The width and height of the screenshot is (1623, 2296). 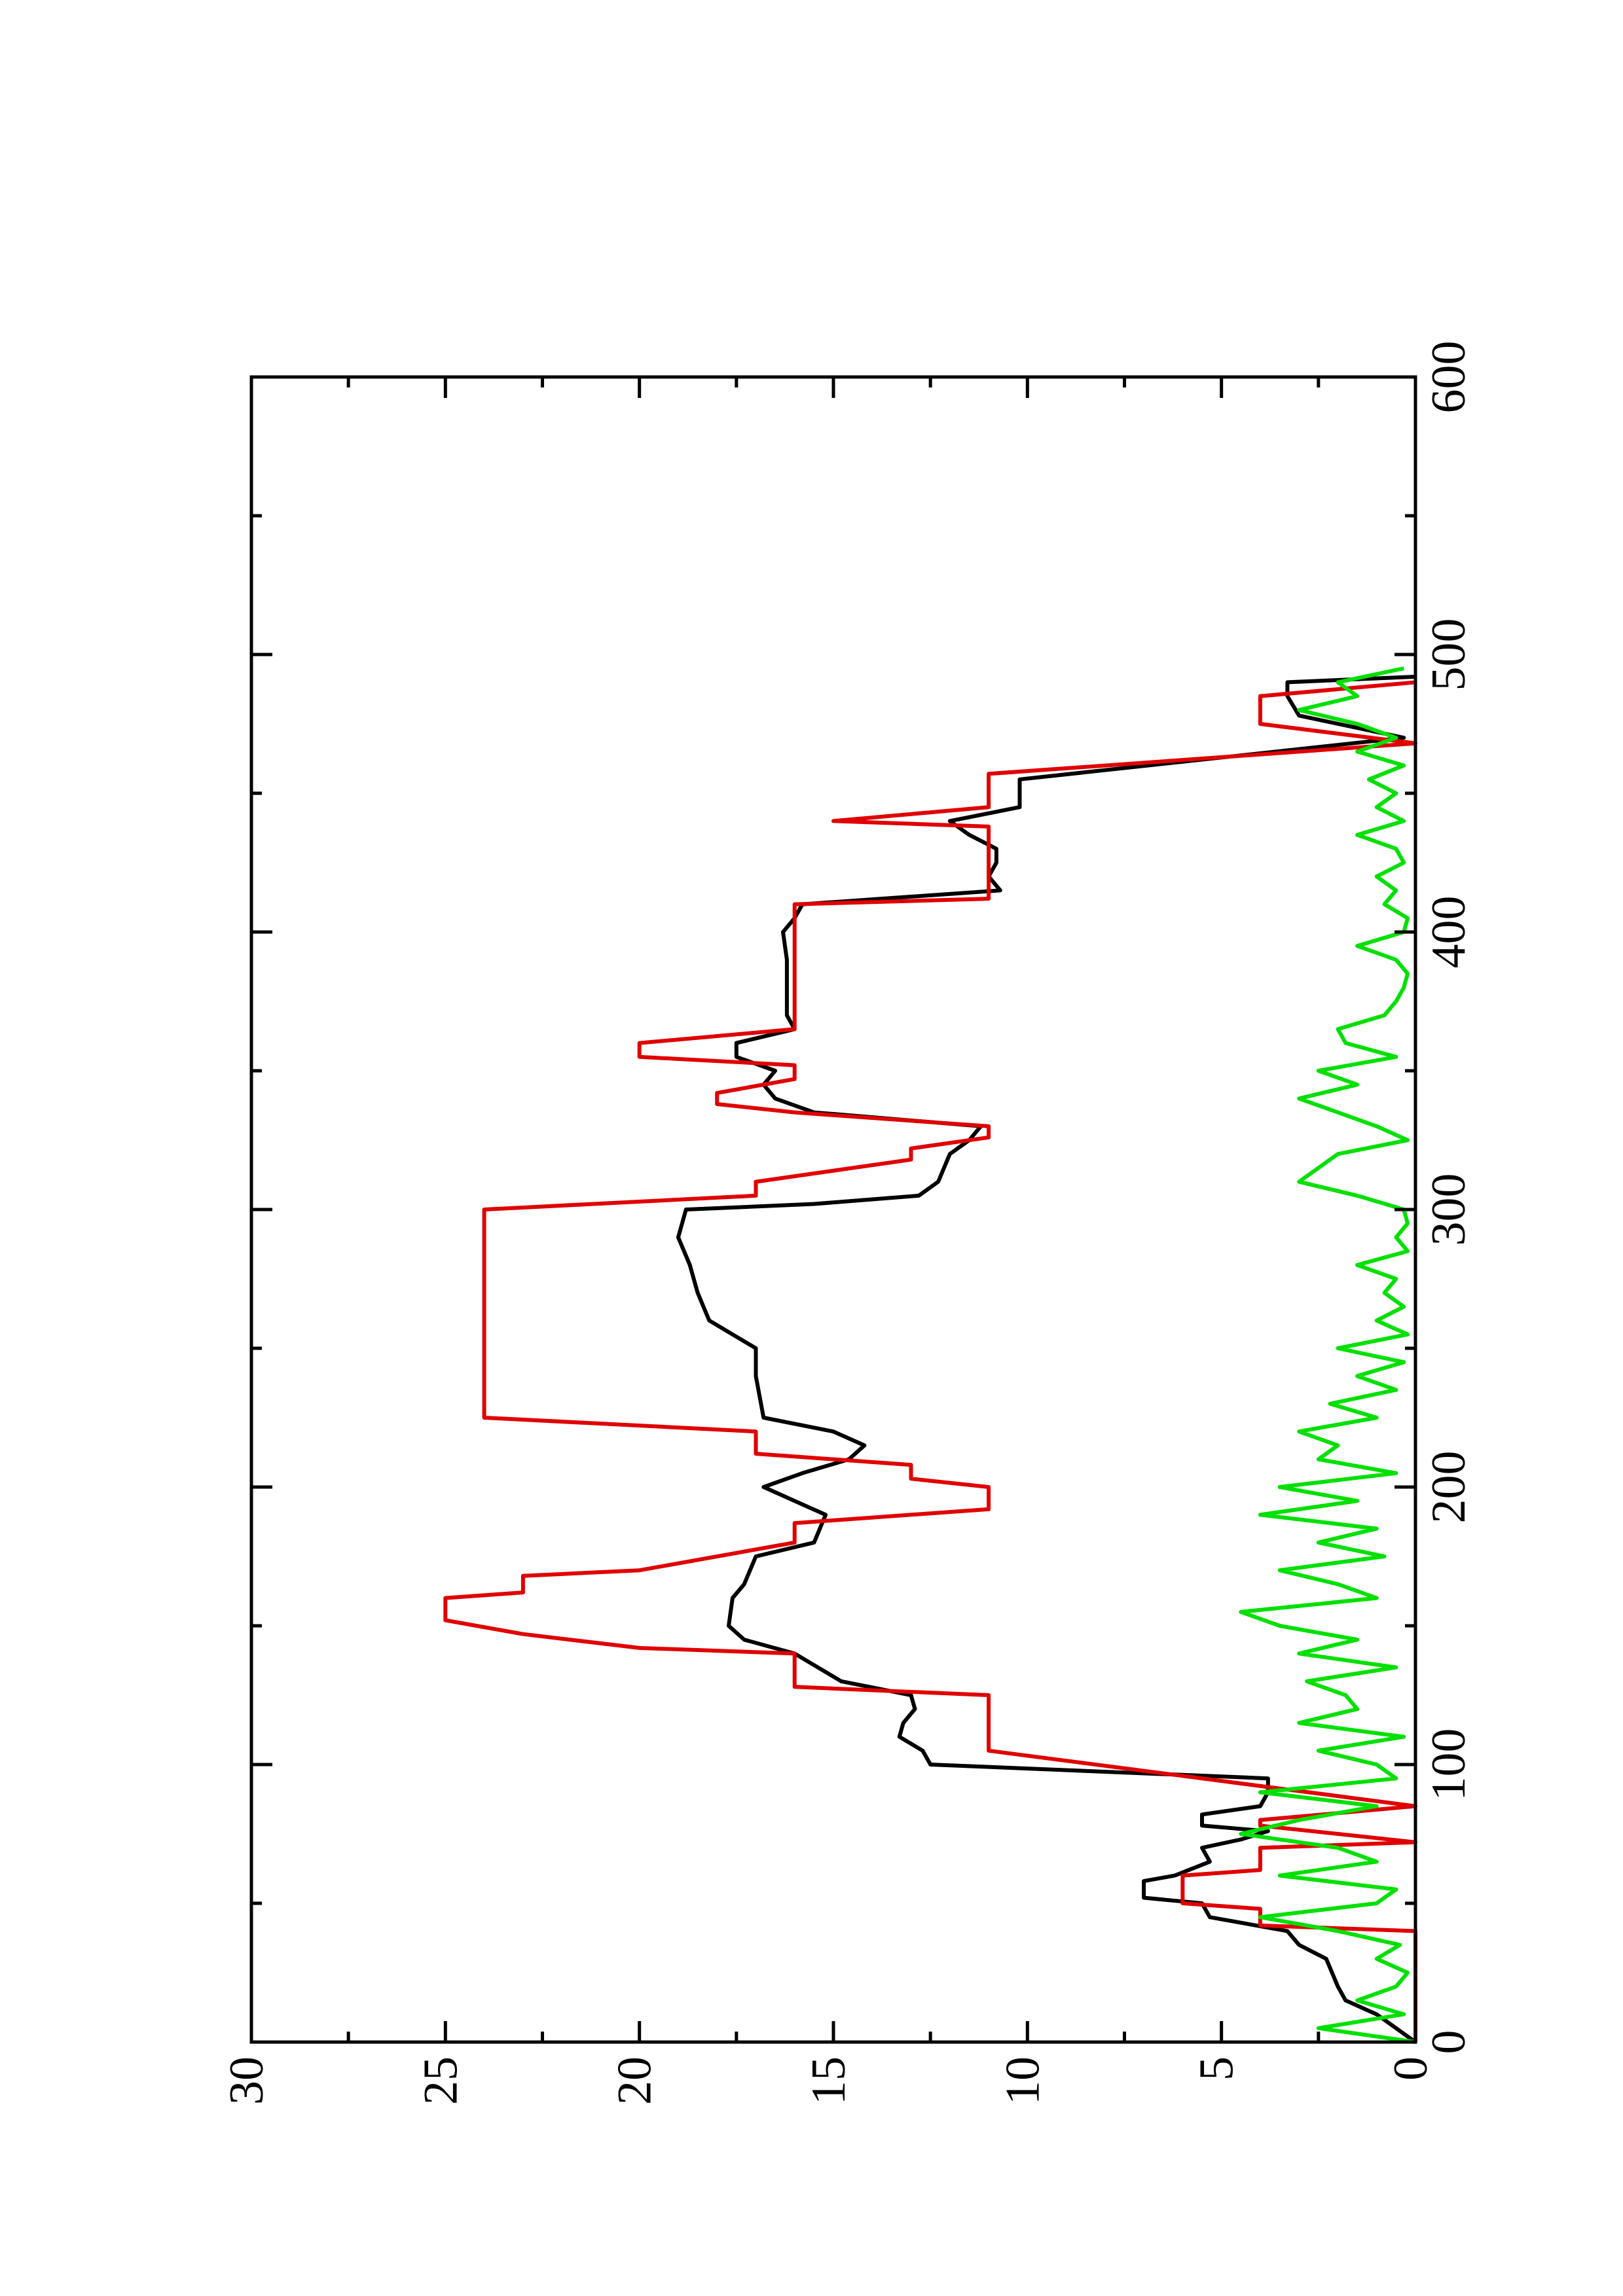 What do you see at coordinates (1022, 2080) in the screenshot?
I see `y-tick-label: 10` at bounding box center [1022, 2080].